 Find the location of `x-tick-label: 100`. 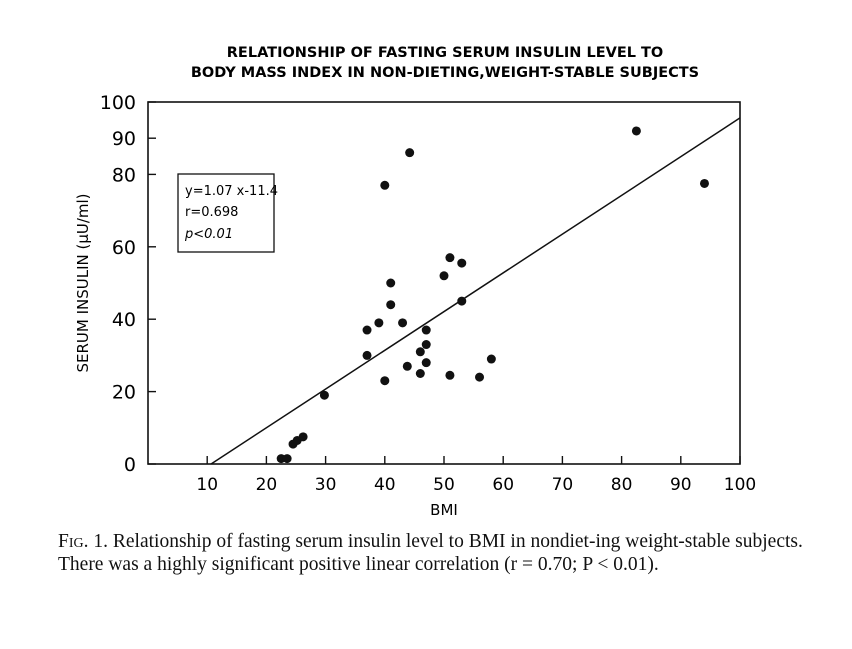

x-tick-label: 100 is located at coordinates (740, 485).